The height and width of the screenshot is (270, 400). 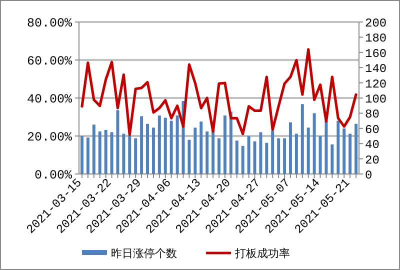 What do you see at coordinates (376, 99) in the screenshot?
I see `y2-tick-label: 100` at bounding box center [376, 99].